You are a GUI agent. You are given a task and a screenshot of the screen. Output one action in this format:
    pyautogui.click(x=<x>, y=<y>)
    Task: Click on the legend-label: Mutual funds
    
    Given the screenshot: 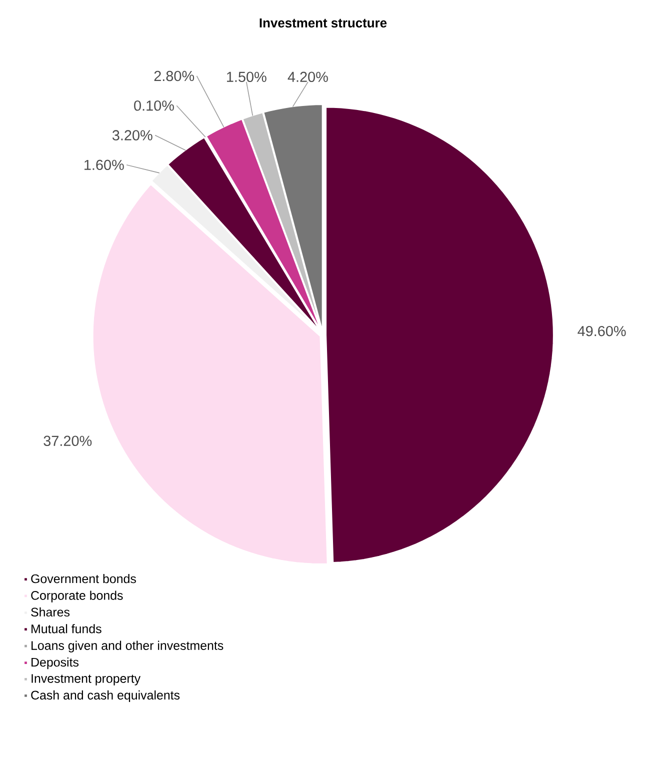 What is the action you would take?
    pyautogui.click(x=67, y=629)
    